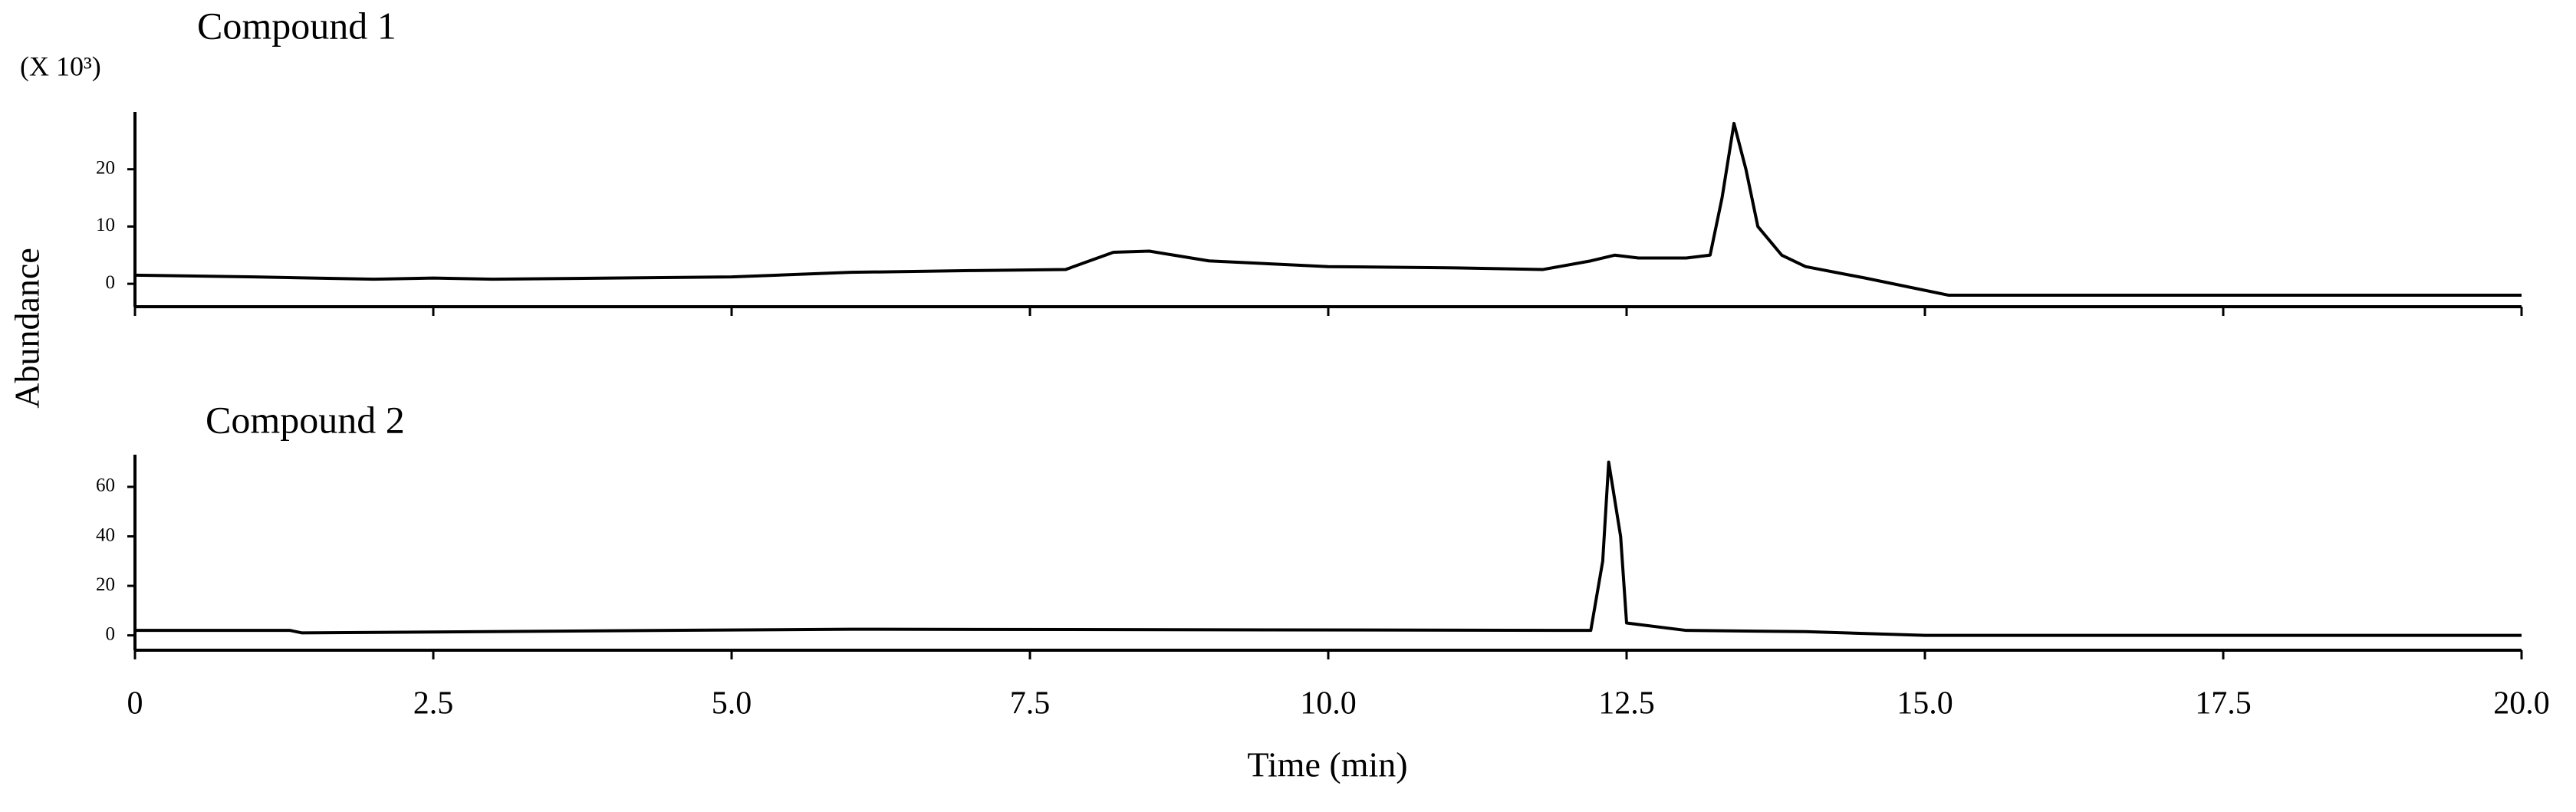 This screenshot has height=812, width=2576. What do you see at coordinates (105, 225) in the screenshot?
I see `y-tick-label: 10` at bounding box center [105, 225].